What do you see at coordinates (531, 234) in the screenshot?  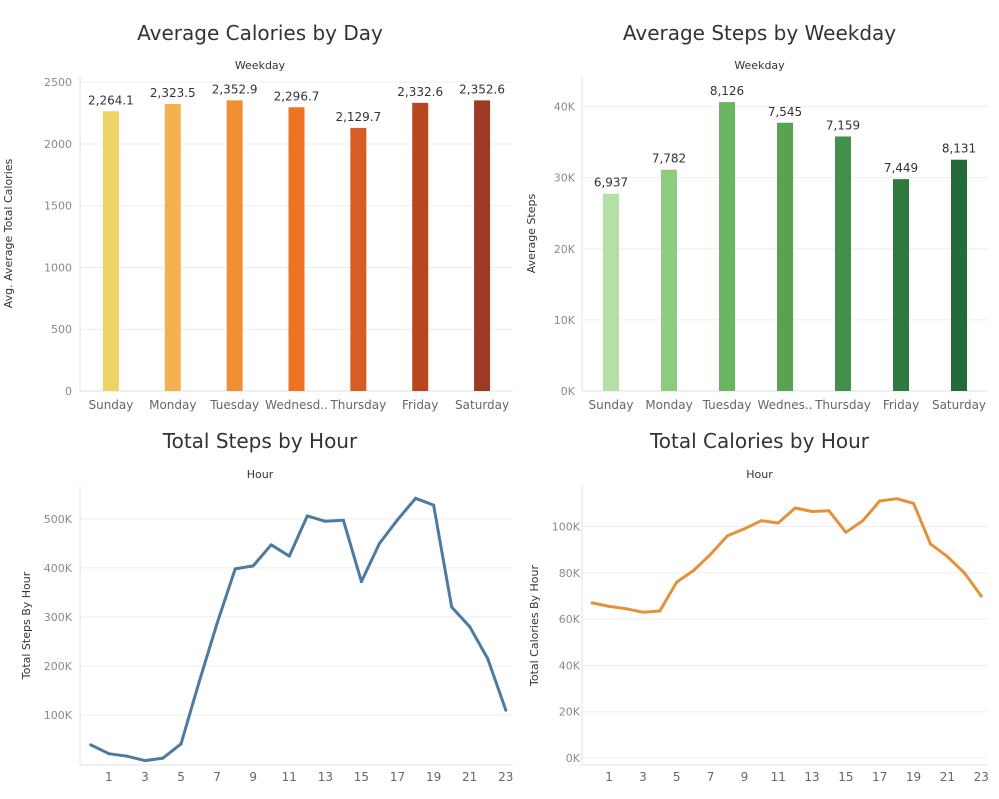 I see `y-axis-title: Average Steps` at bounding box center [531, 234].